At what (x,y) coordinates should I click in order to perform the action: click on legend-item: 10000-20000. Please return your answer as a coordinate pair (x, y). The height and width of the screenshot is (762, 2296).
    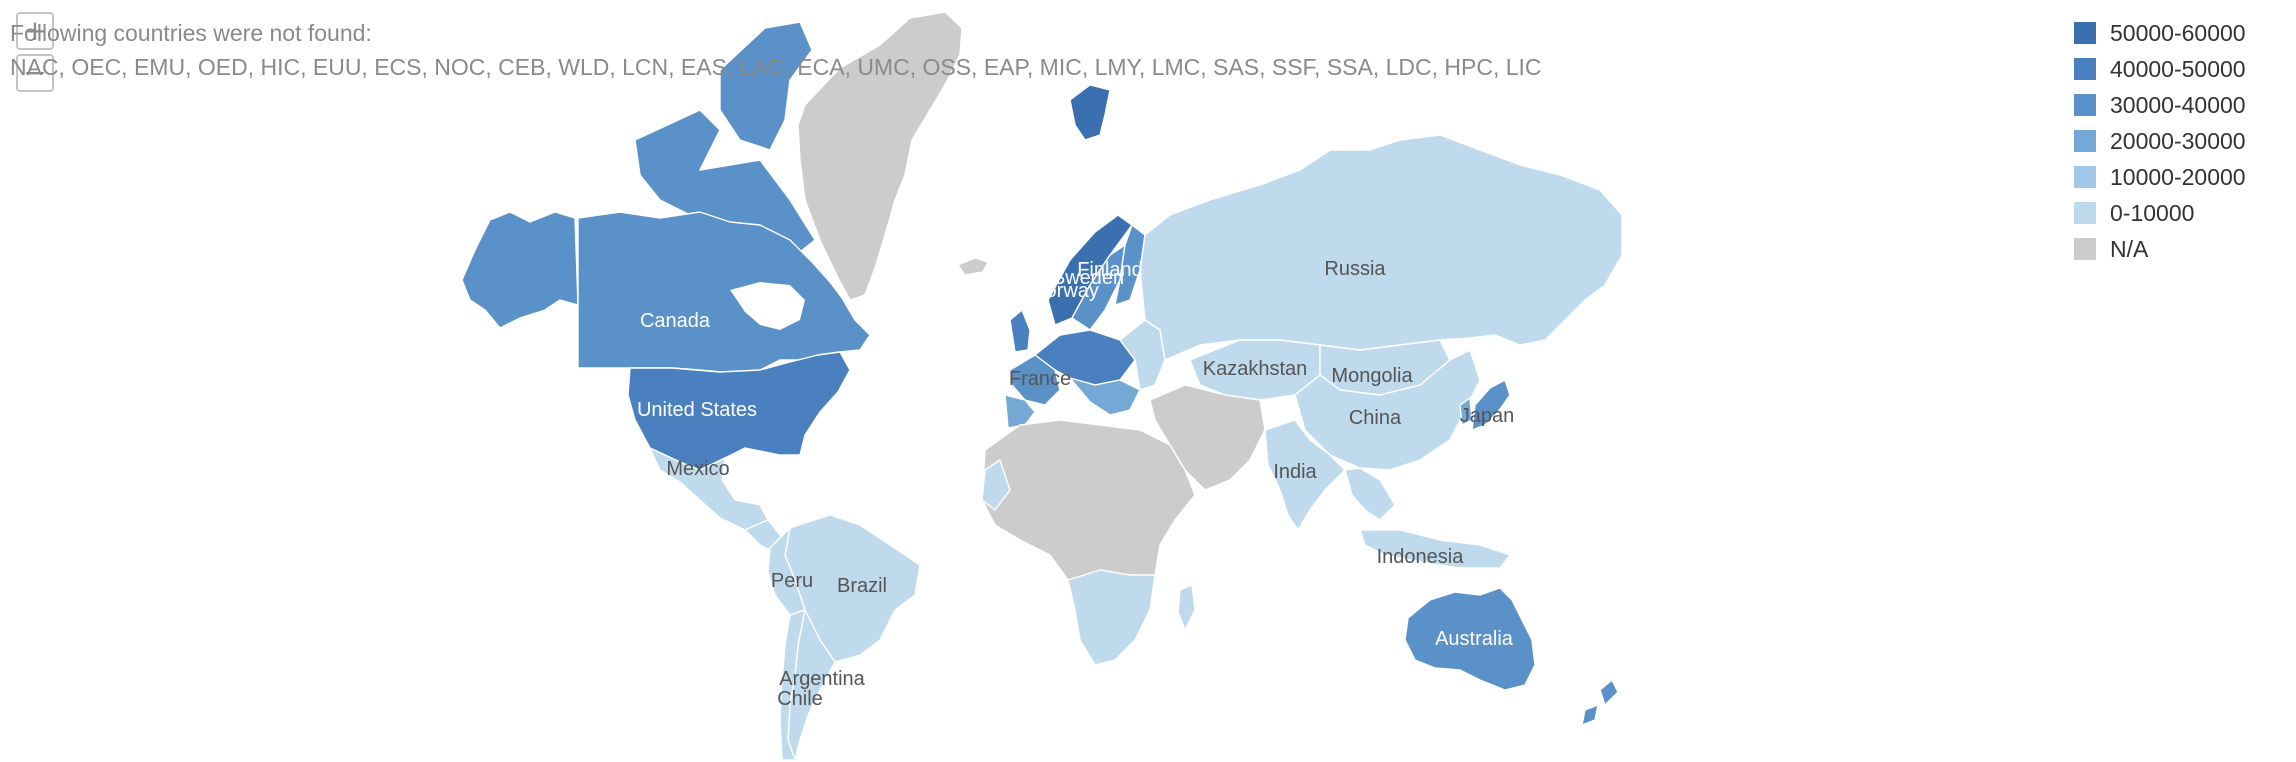
    Looking at the image, I should click on (2160, 177).